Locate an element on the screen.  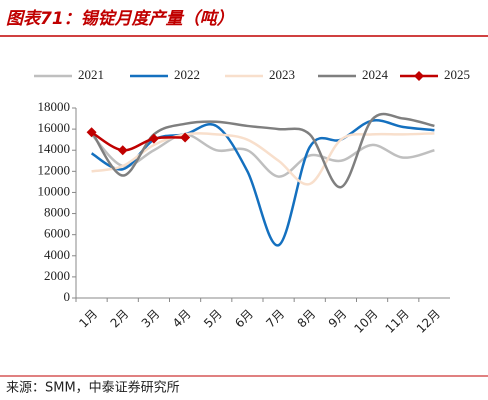
x-tick-label: 11月 is located at coordinates (397, 321).